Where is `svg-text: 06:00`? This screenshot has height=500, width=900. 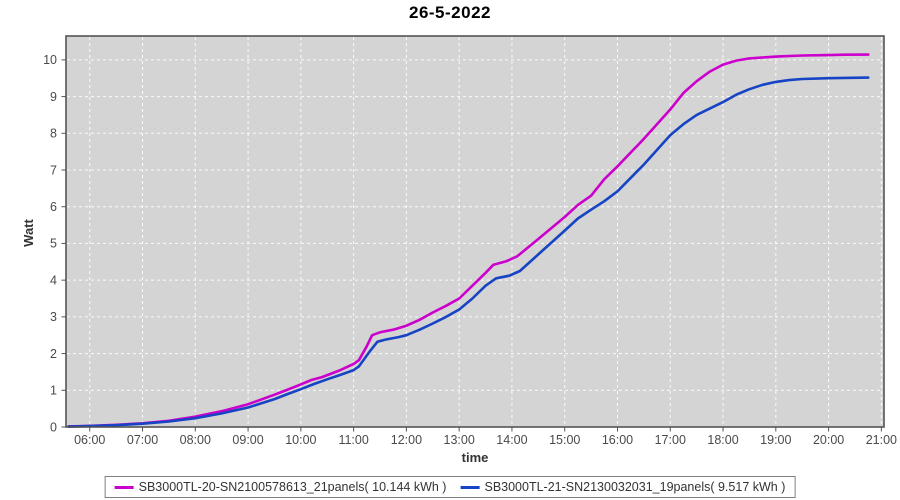 svg-text: 06:00 is located at coordinates (89, 440).